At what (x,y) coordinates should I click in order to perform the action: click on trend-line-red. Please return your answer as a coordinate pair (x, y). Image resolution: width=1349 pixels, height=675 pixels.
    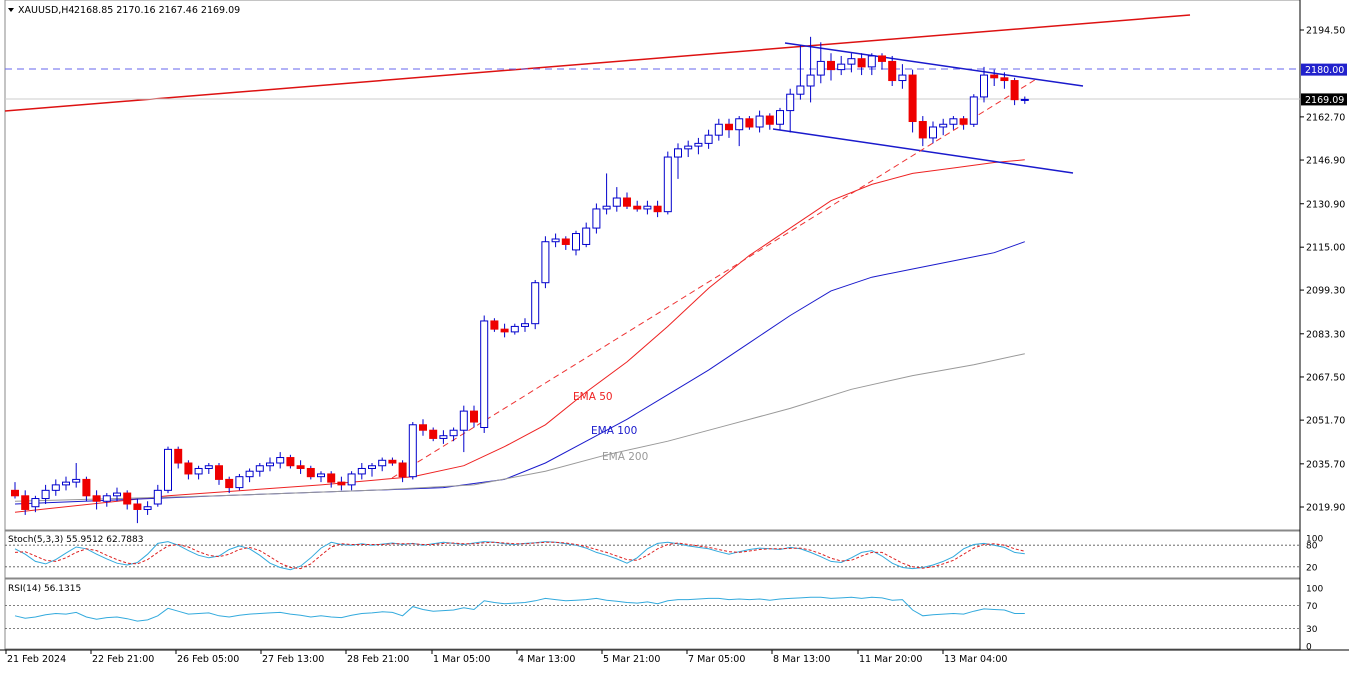
    Looking at the image, I should click on (597, 63).